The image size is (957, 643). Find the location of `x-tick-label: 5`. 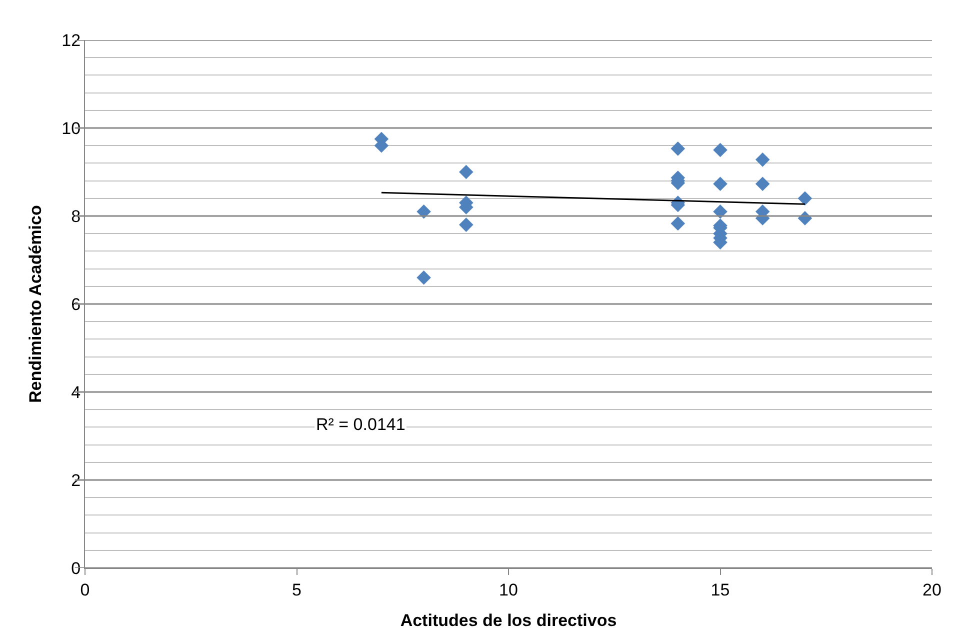

x-tick-label: 5 is located at coordinates (297, 590).